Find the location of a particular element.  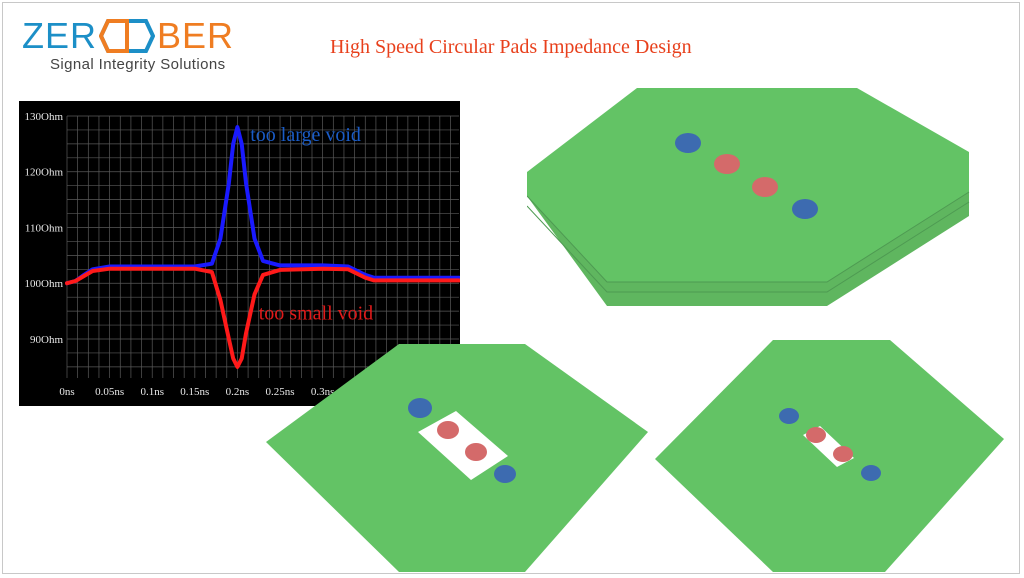

y-tick-label: 100Ohm is located at coordinates (44, 284).